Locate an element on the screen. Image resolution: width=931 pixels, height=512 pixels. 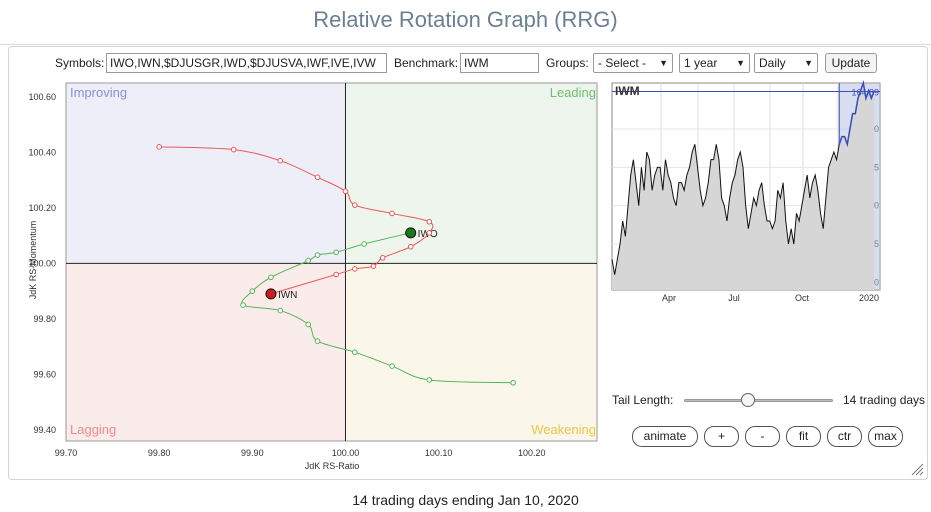
tail-length-slider-handle is located at coordinates (748, 400).